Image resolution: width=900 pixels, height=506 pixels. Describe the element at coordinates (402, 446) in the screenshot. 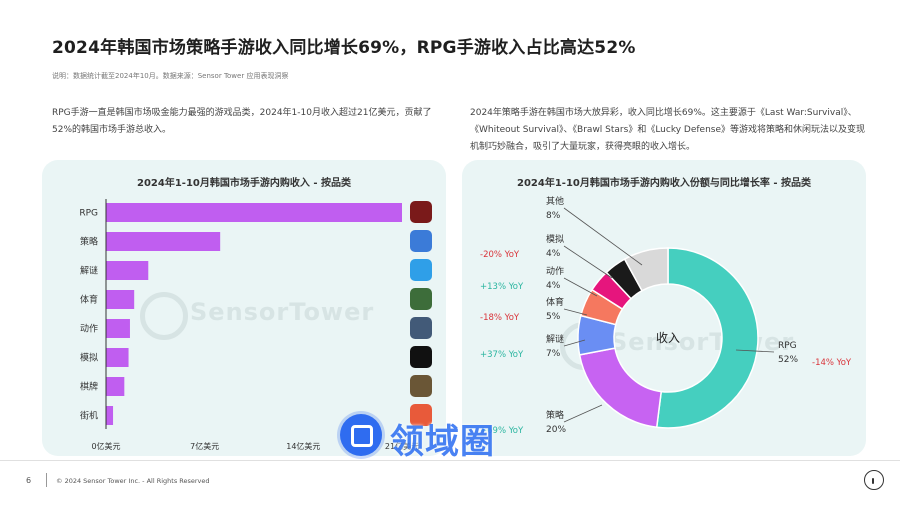

I see `x-tick-label: 21亿美元` at that location.